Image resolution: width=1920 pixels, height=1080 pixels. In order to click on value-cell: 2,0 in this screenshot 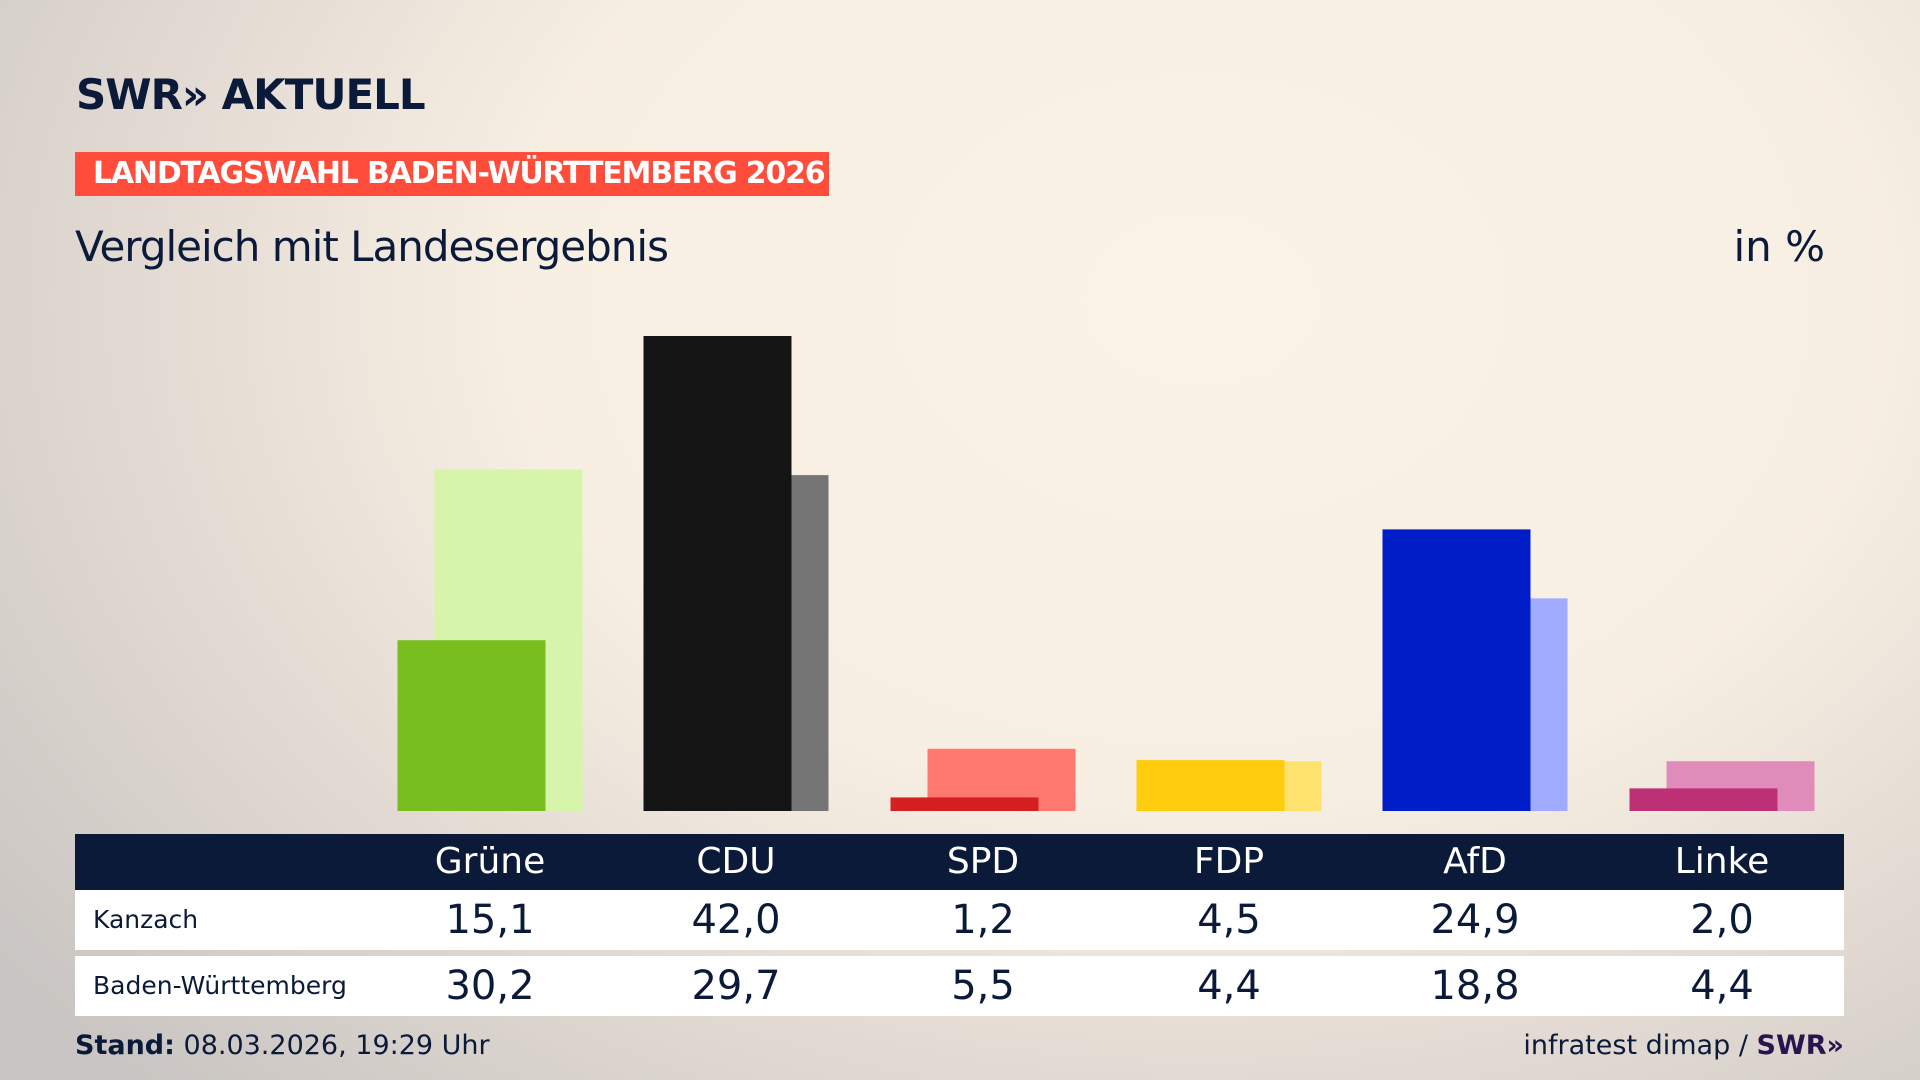, I will do `click(1722, 920)`.